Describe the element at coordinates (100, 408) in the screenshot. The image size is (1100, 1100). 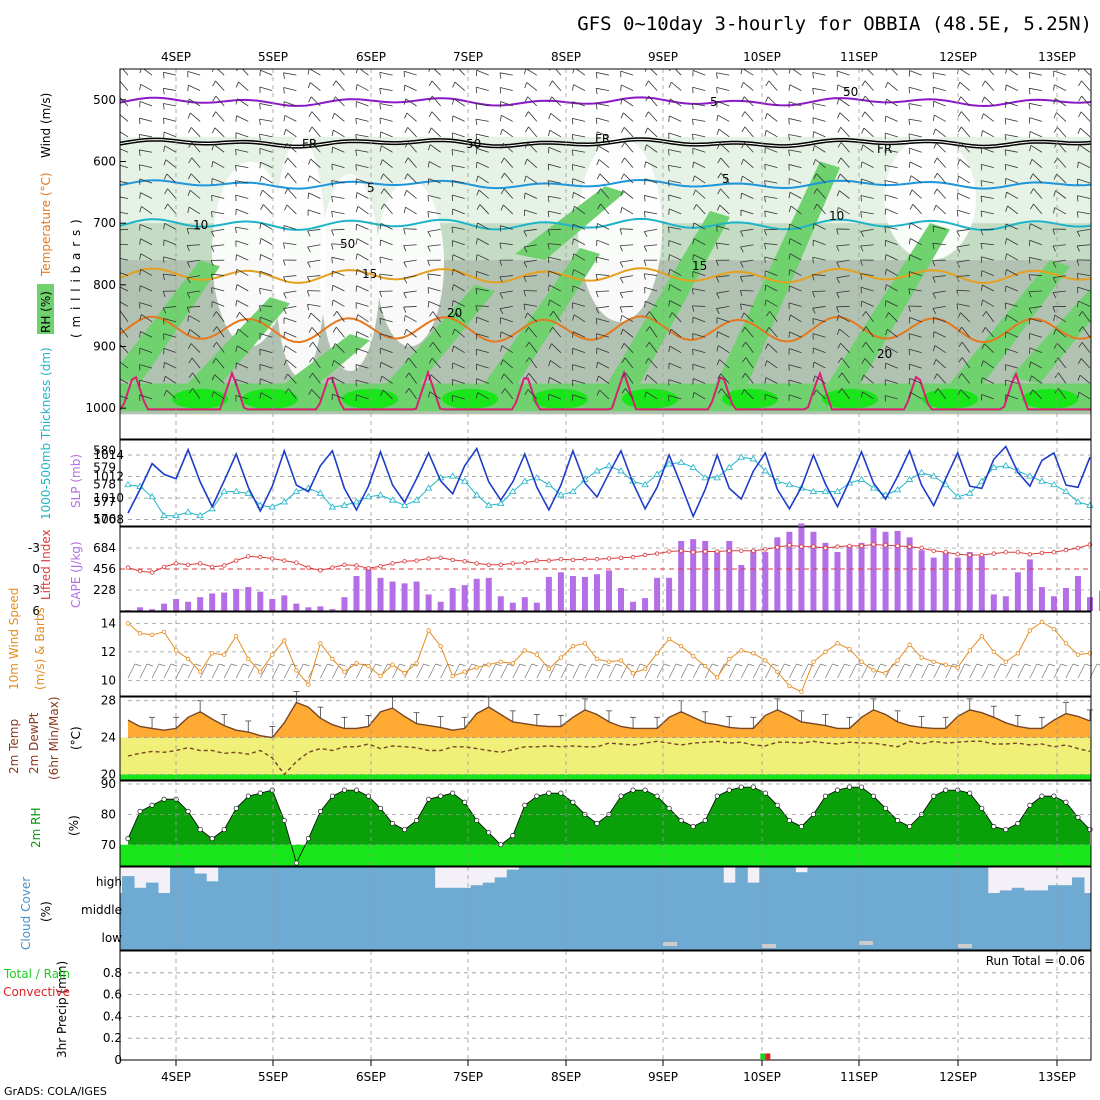
I see `pressure-tick-label: 1000` at that location.